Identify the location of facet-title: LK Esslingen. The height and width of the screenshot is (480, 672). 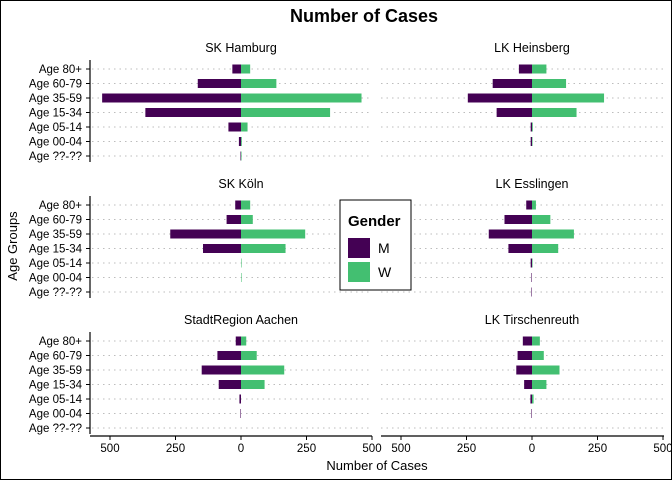
(532, 184).